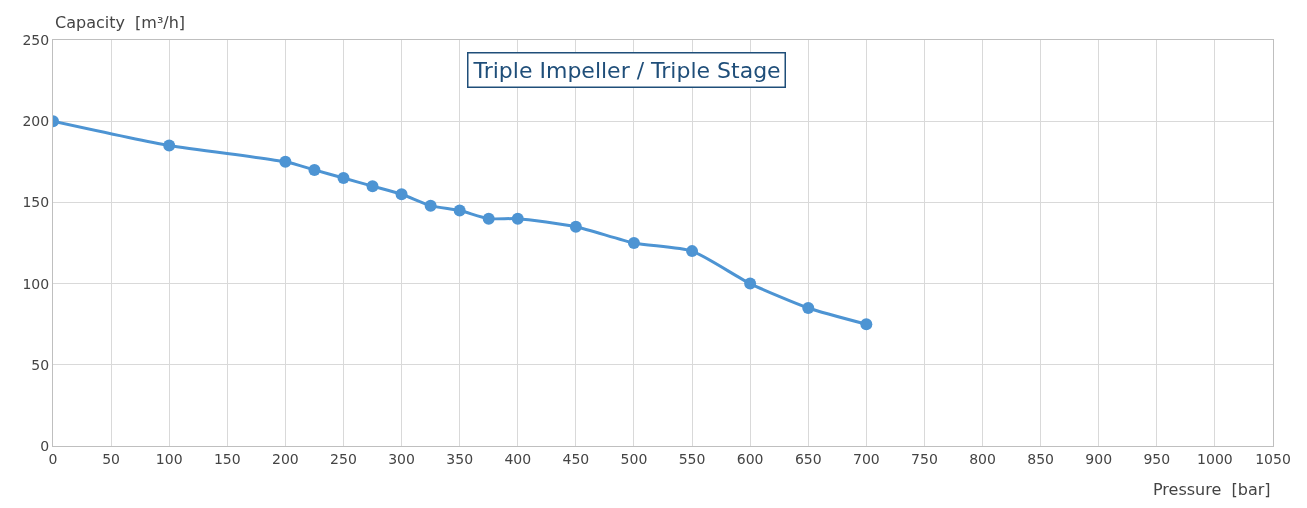  Describe the element at coordinates (36, 39) in the screenshot. I see `y-tick-label: 250` at that location.